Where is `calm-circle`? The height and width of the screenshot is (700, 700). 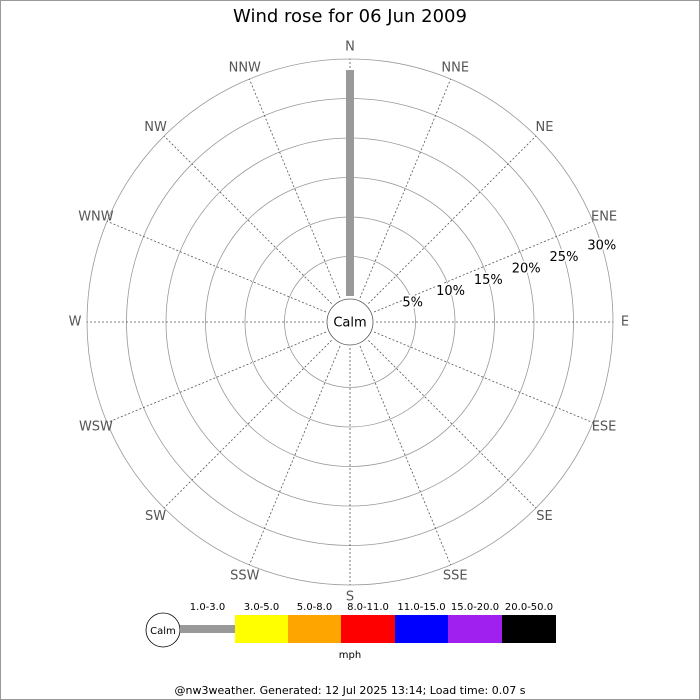 calm-circle is located at coordinates (350, 322).